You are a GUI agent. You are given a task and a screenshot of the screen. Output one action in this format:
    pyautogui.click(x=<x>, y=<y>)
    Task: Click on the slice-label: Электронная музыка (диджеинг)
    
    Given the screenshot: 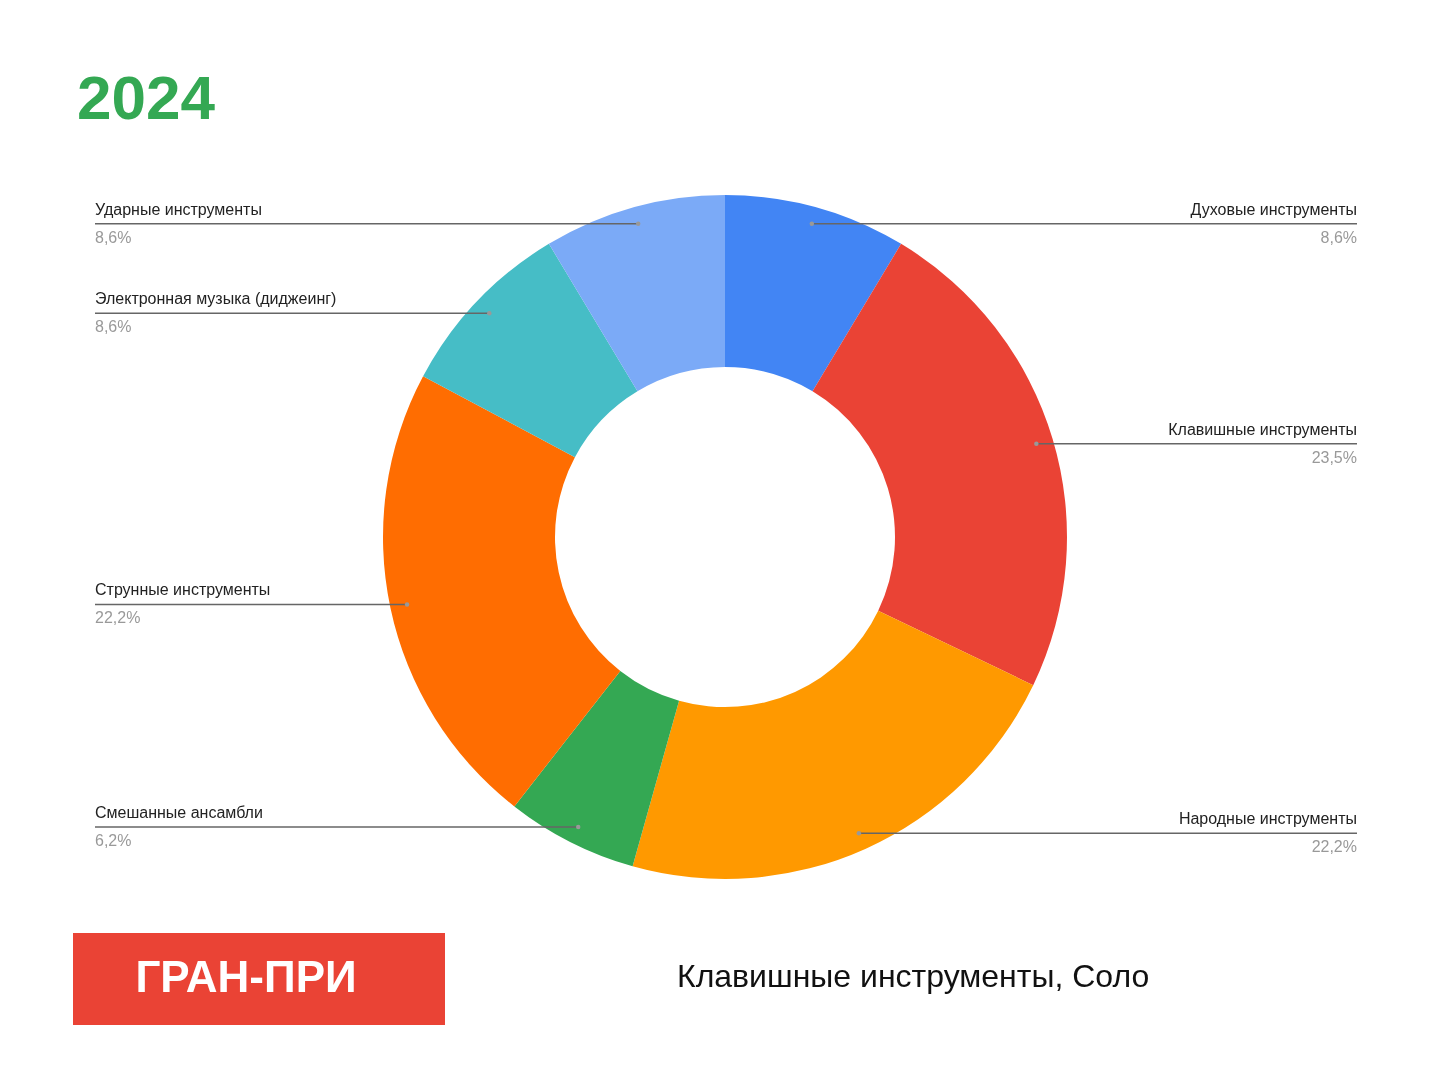 What is the action you would take?
    pyautogui.click(x=216, y=299)
    